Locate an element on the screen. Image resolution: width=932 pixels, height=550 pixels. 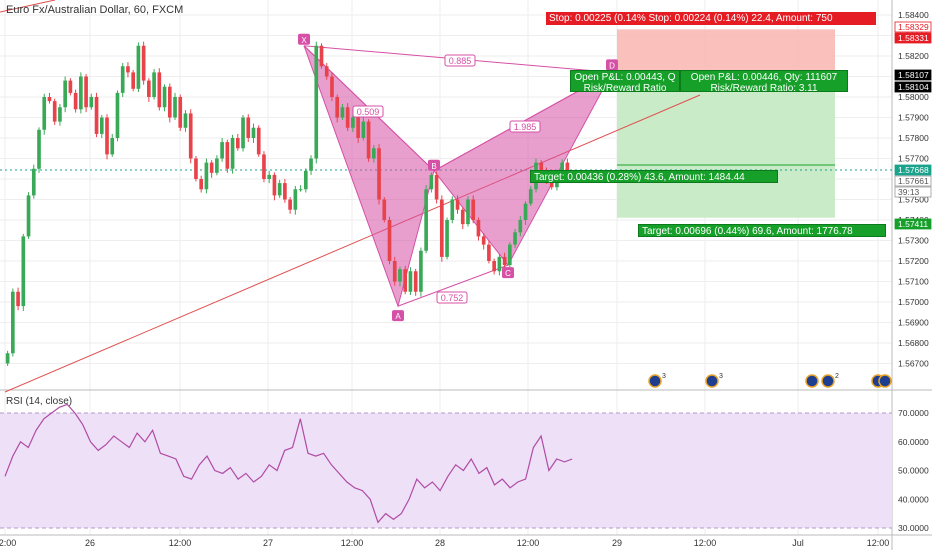
event-count: 2 is located at coordinates (837, 376).